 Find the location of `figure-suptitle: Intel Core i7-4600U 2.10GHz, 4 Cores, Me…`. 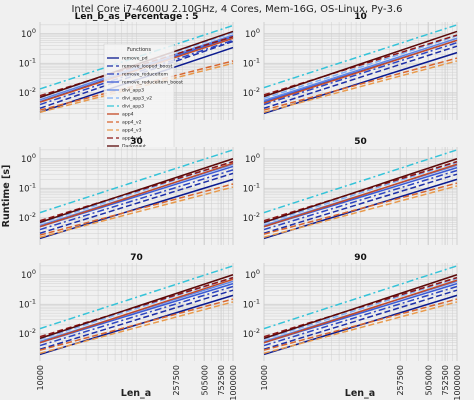

figure-suptitle: Intel Core i7-4600U 2.10GHz, 4 Cores, Me… is located at coordinates (236, 9).